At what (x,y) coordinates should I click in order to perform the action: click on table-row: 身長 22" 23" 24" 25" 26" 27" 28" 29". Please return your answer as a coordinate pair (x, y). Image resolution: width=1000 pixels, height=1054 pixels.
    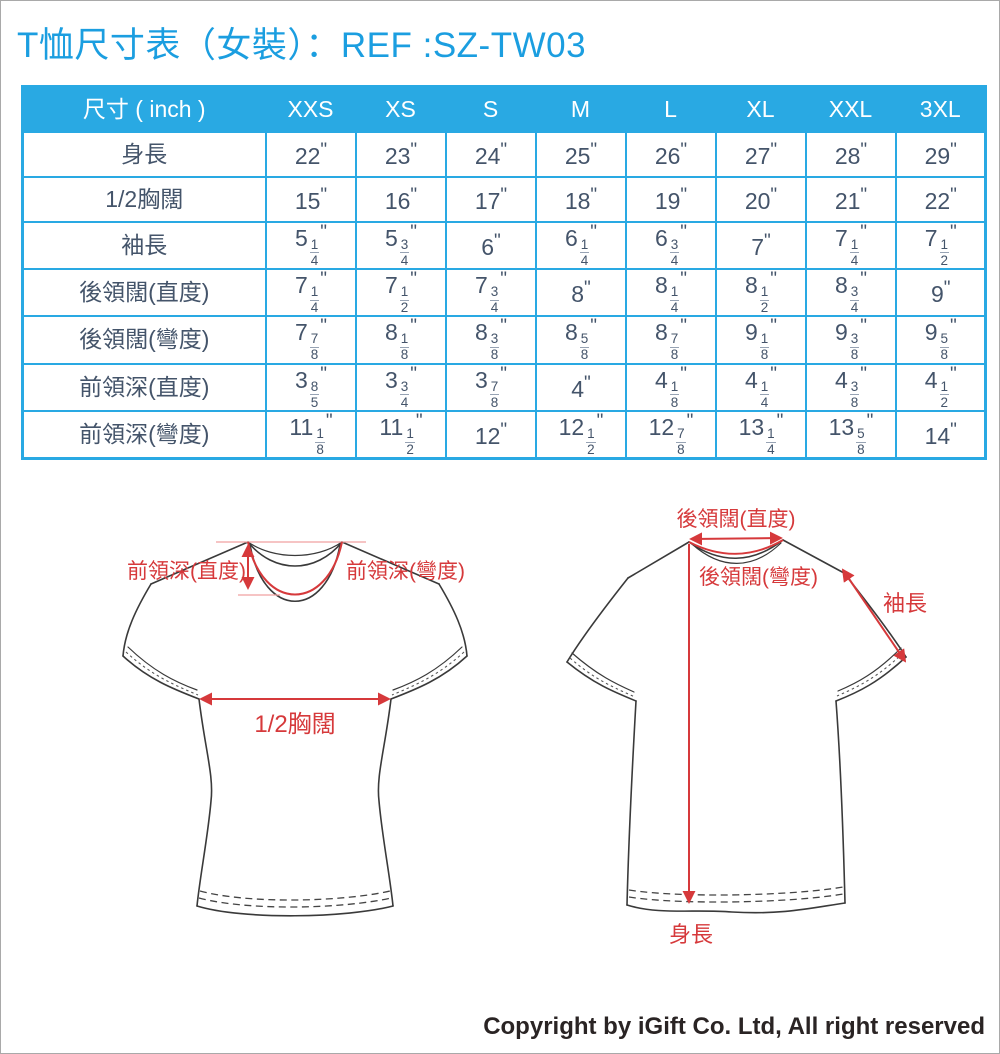
    Looking at the image, I should click on (504, 154).